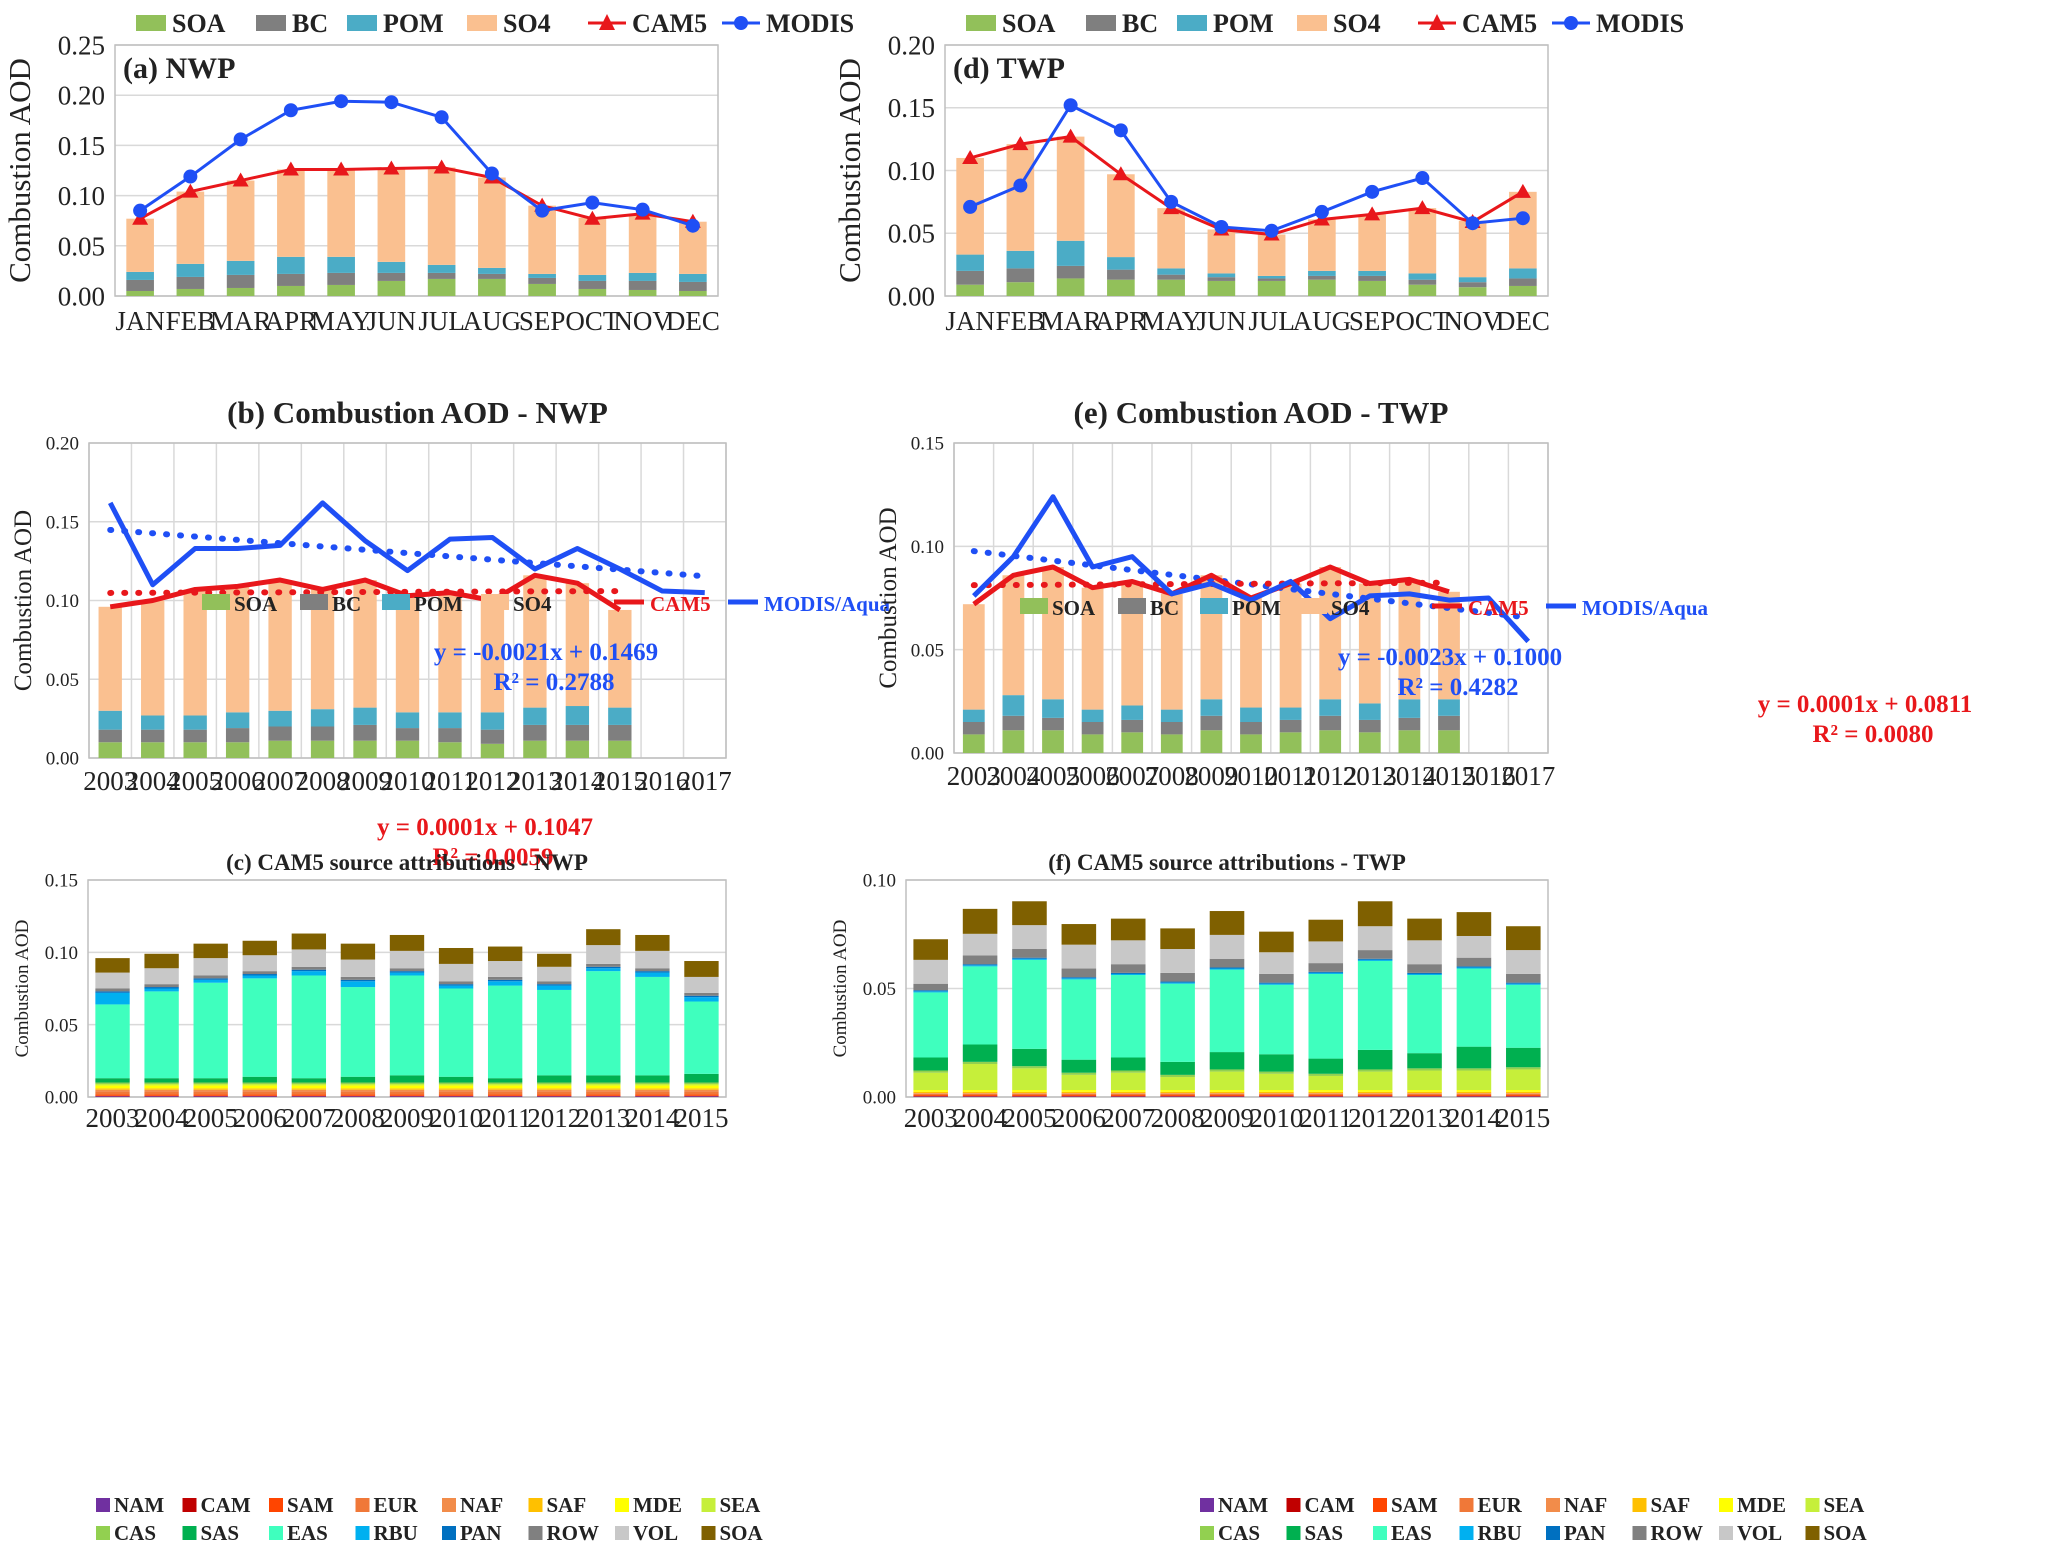 This screenshot has width=2067, height=1565. What do you see at coordinates (1227, 1118) in the screenshot?
I see `x-tick-label: 2009` at bounding box center [1227, 1118].